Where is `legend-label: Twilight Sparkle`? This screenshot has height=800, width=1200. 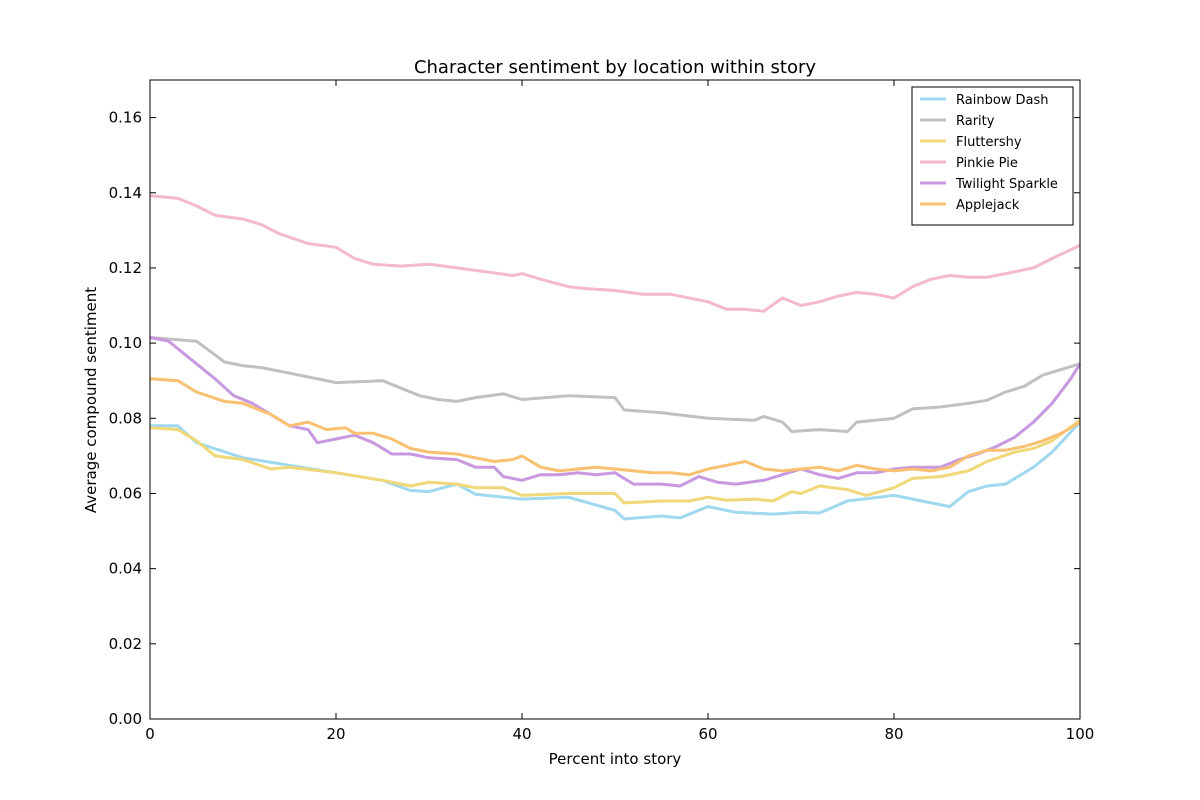 legend-label: Twilight Sparkle is located at coordinates (1006, 184).